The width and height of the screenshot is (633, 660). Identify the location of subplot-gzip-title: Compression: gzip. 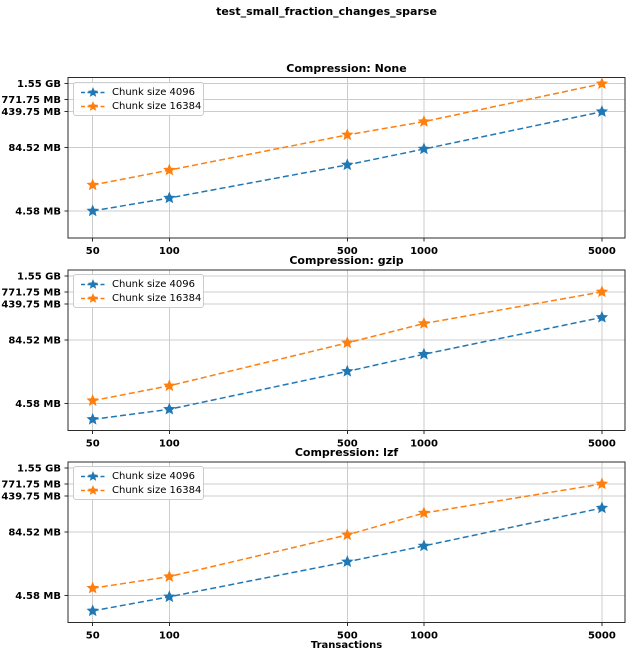
(346, 260).